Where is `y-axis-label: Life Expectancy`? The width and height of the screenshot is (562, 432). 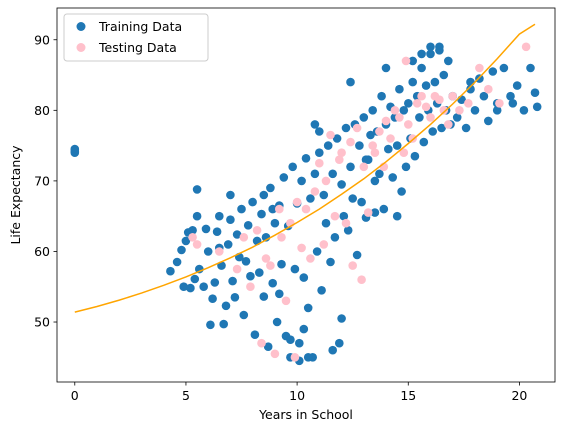
y-axis-label: Life Expectancy is located at coordinates (15, 195).